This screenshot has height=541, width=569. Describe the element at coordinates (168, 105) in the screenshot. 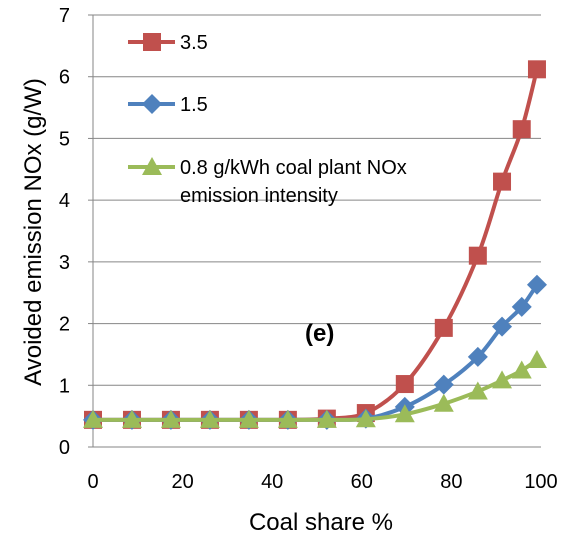

I see `legend-item-2: 1.5` at that location.